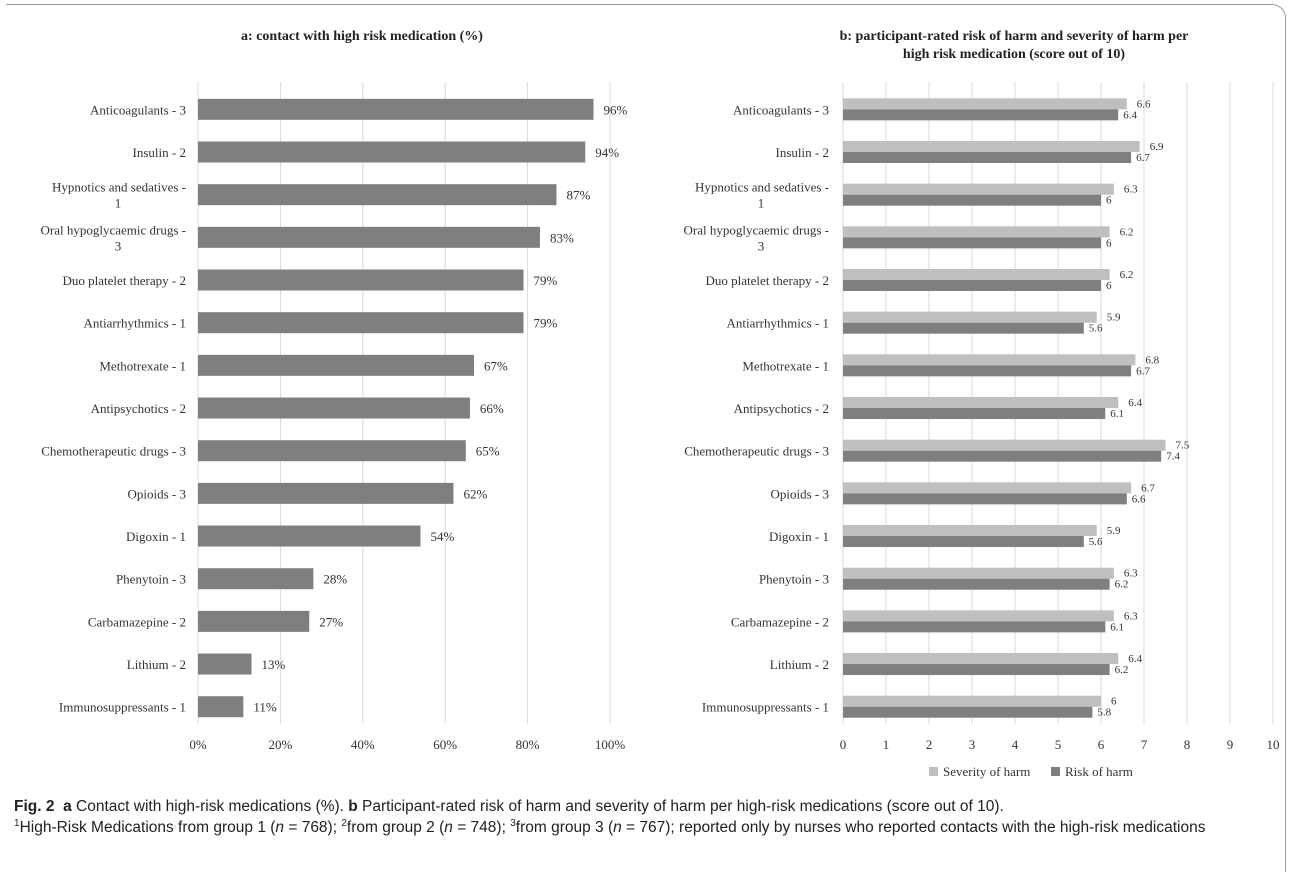 This screenshot has height=877, width=1293. Describe the element at coordinates (147, 827) in the screenshot. I see `caption-part-1: High-Risk Medications from group 1 (` at that location.